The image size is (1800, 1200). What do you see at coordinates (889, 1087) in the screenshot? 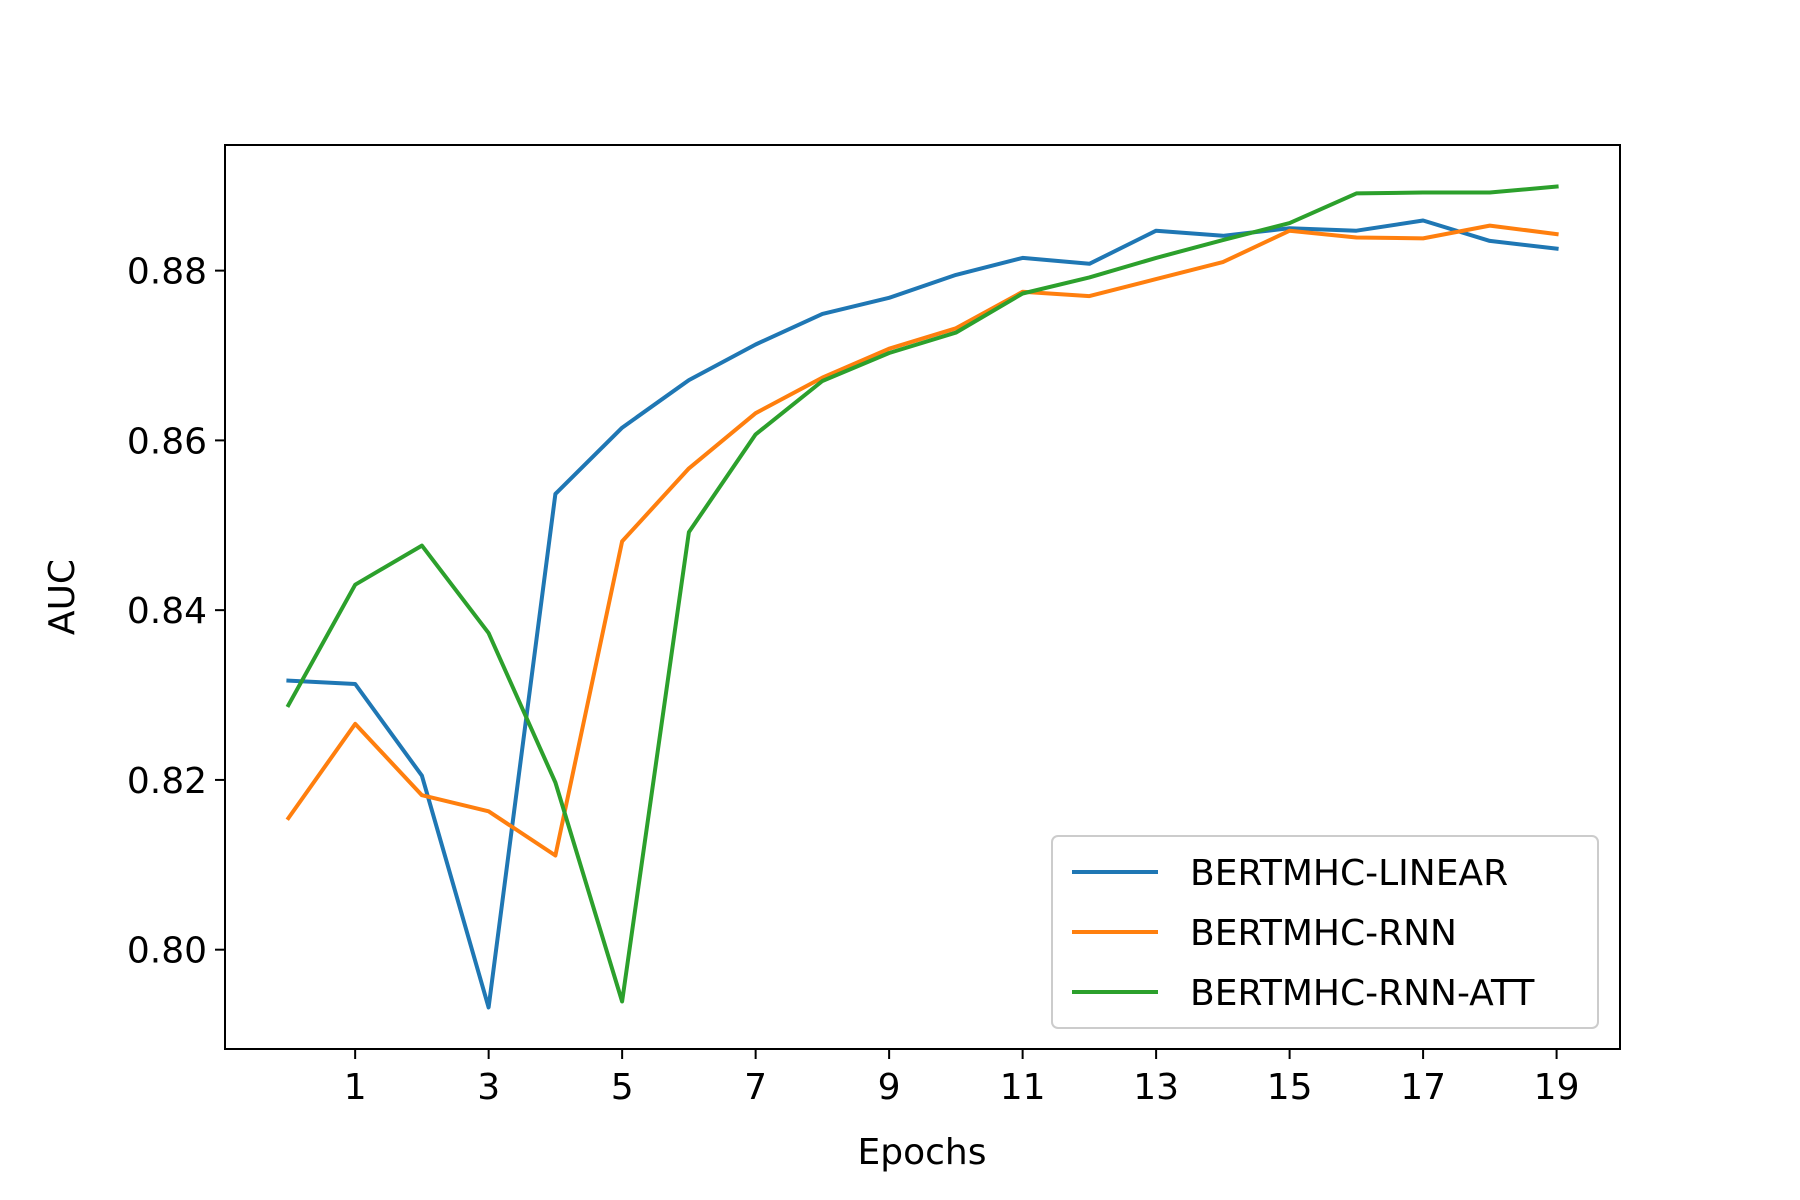
I see `x-tick-label: 9` at bounding box center [889, 1087].